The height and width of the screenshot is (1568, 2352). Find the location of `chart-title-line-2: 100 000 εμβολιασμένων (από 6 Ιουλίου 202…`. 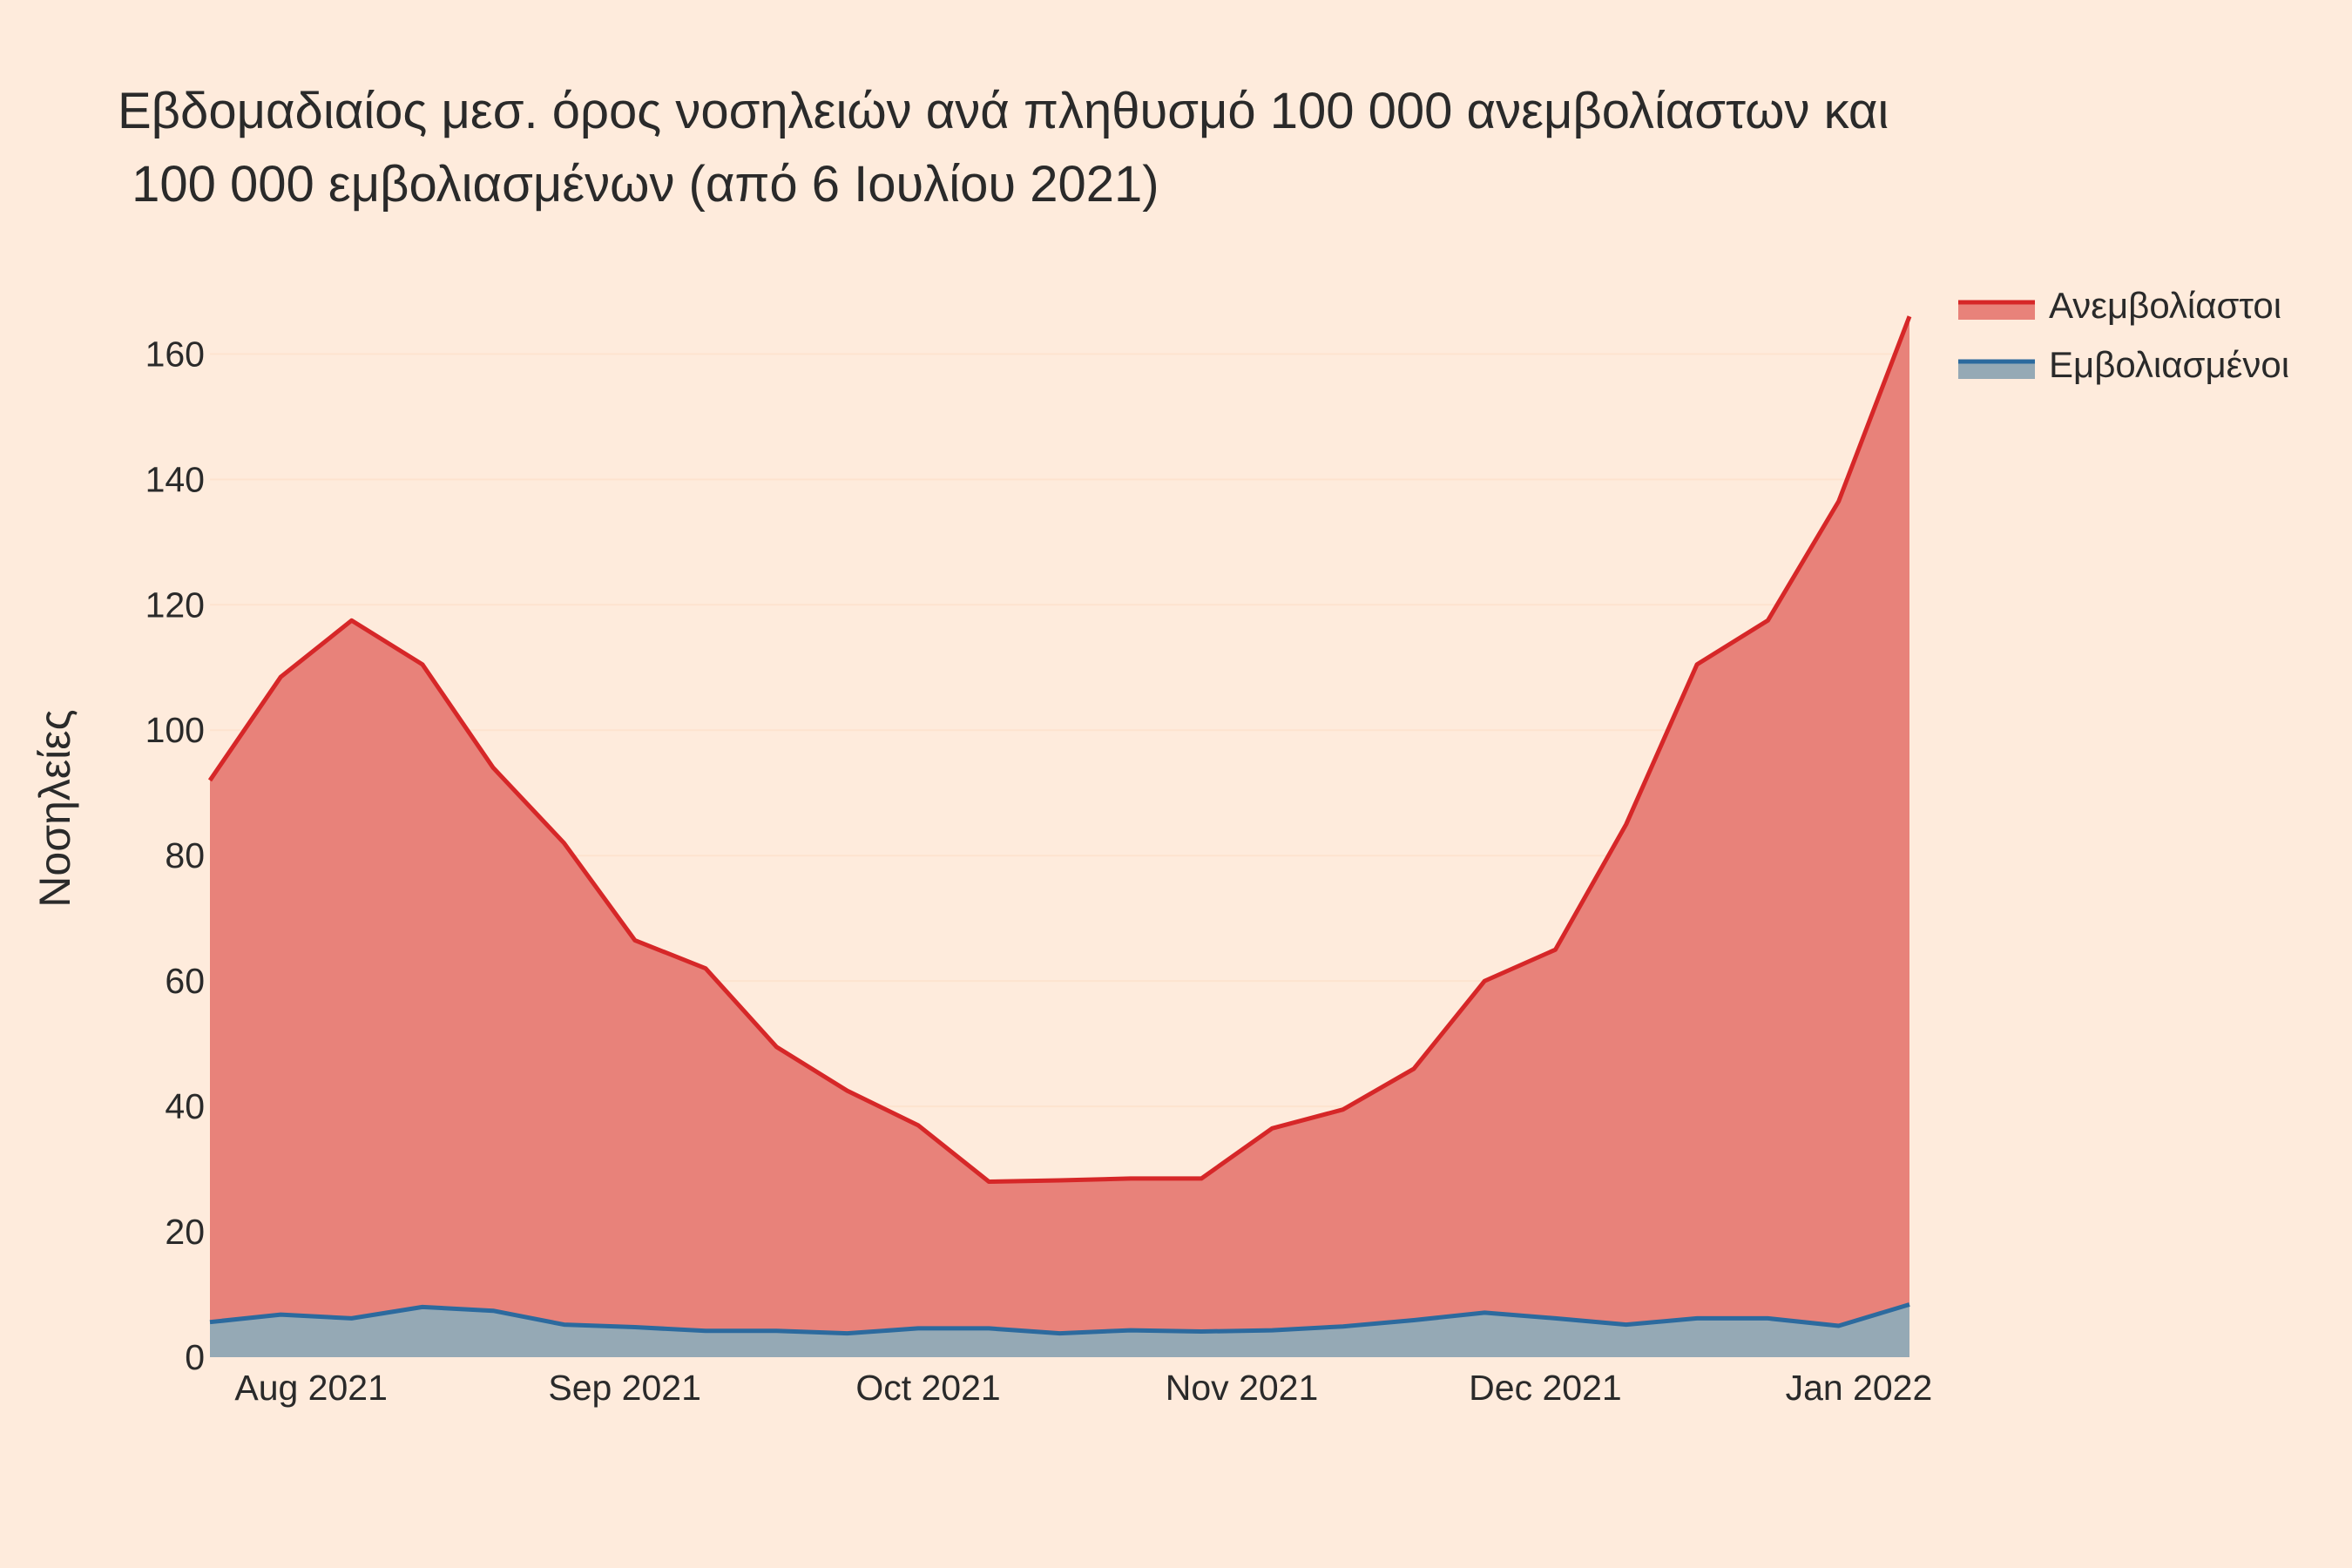

chart-title-line-2: 100 000 εμβολιασμένων (από 6 Ιουλίου 202… is located at coordinates (638, 184).